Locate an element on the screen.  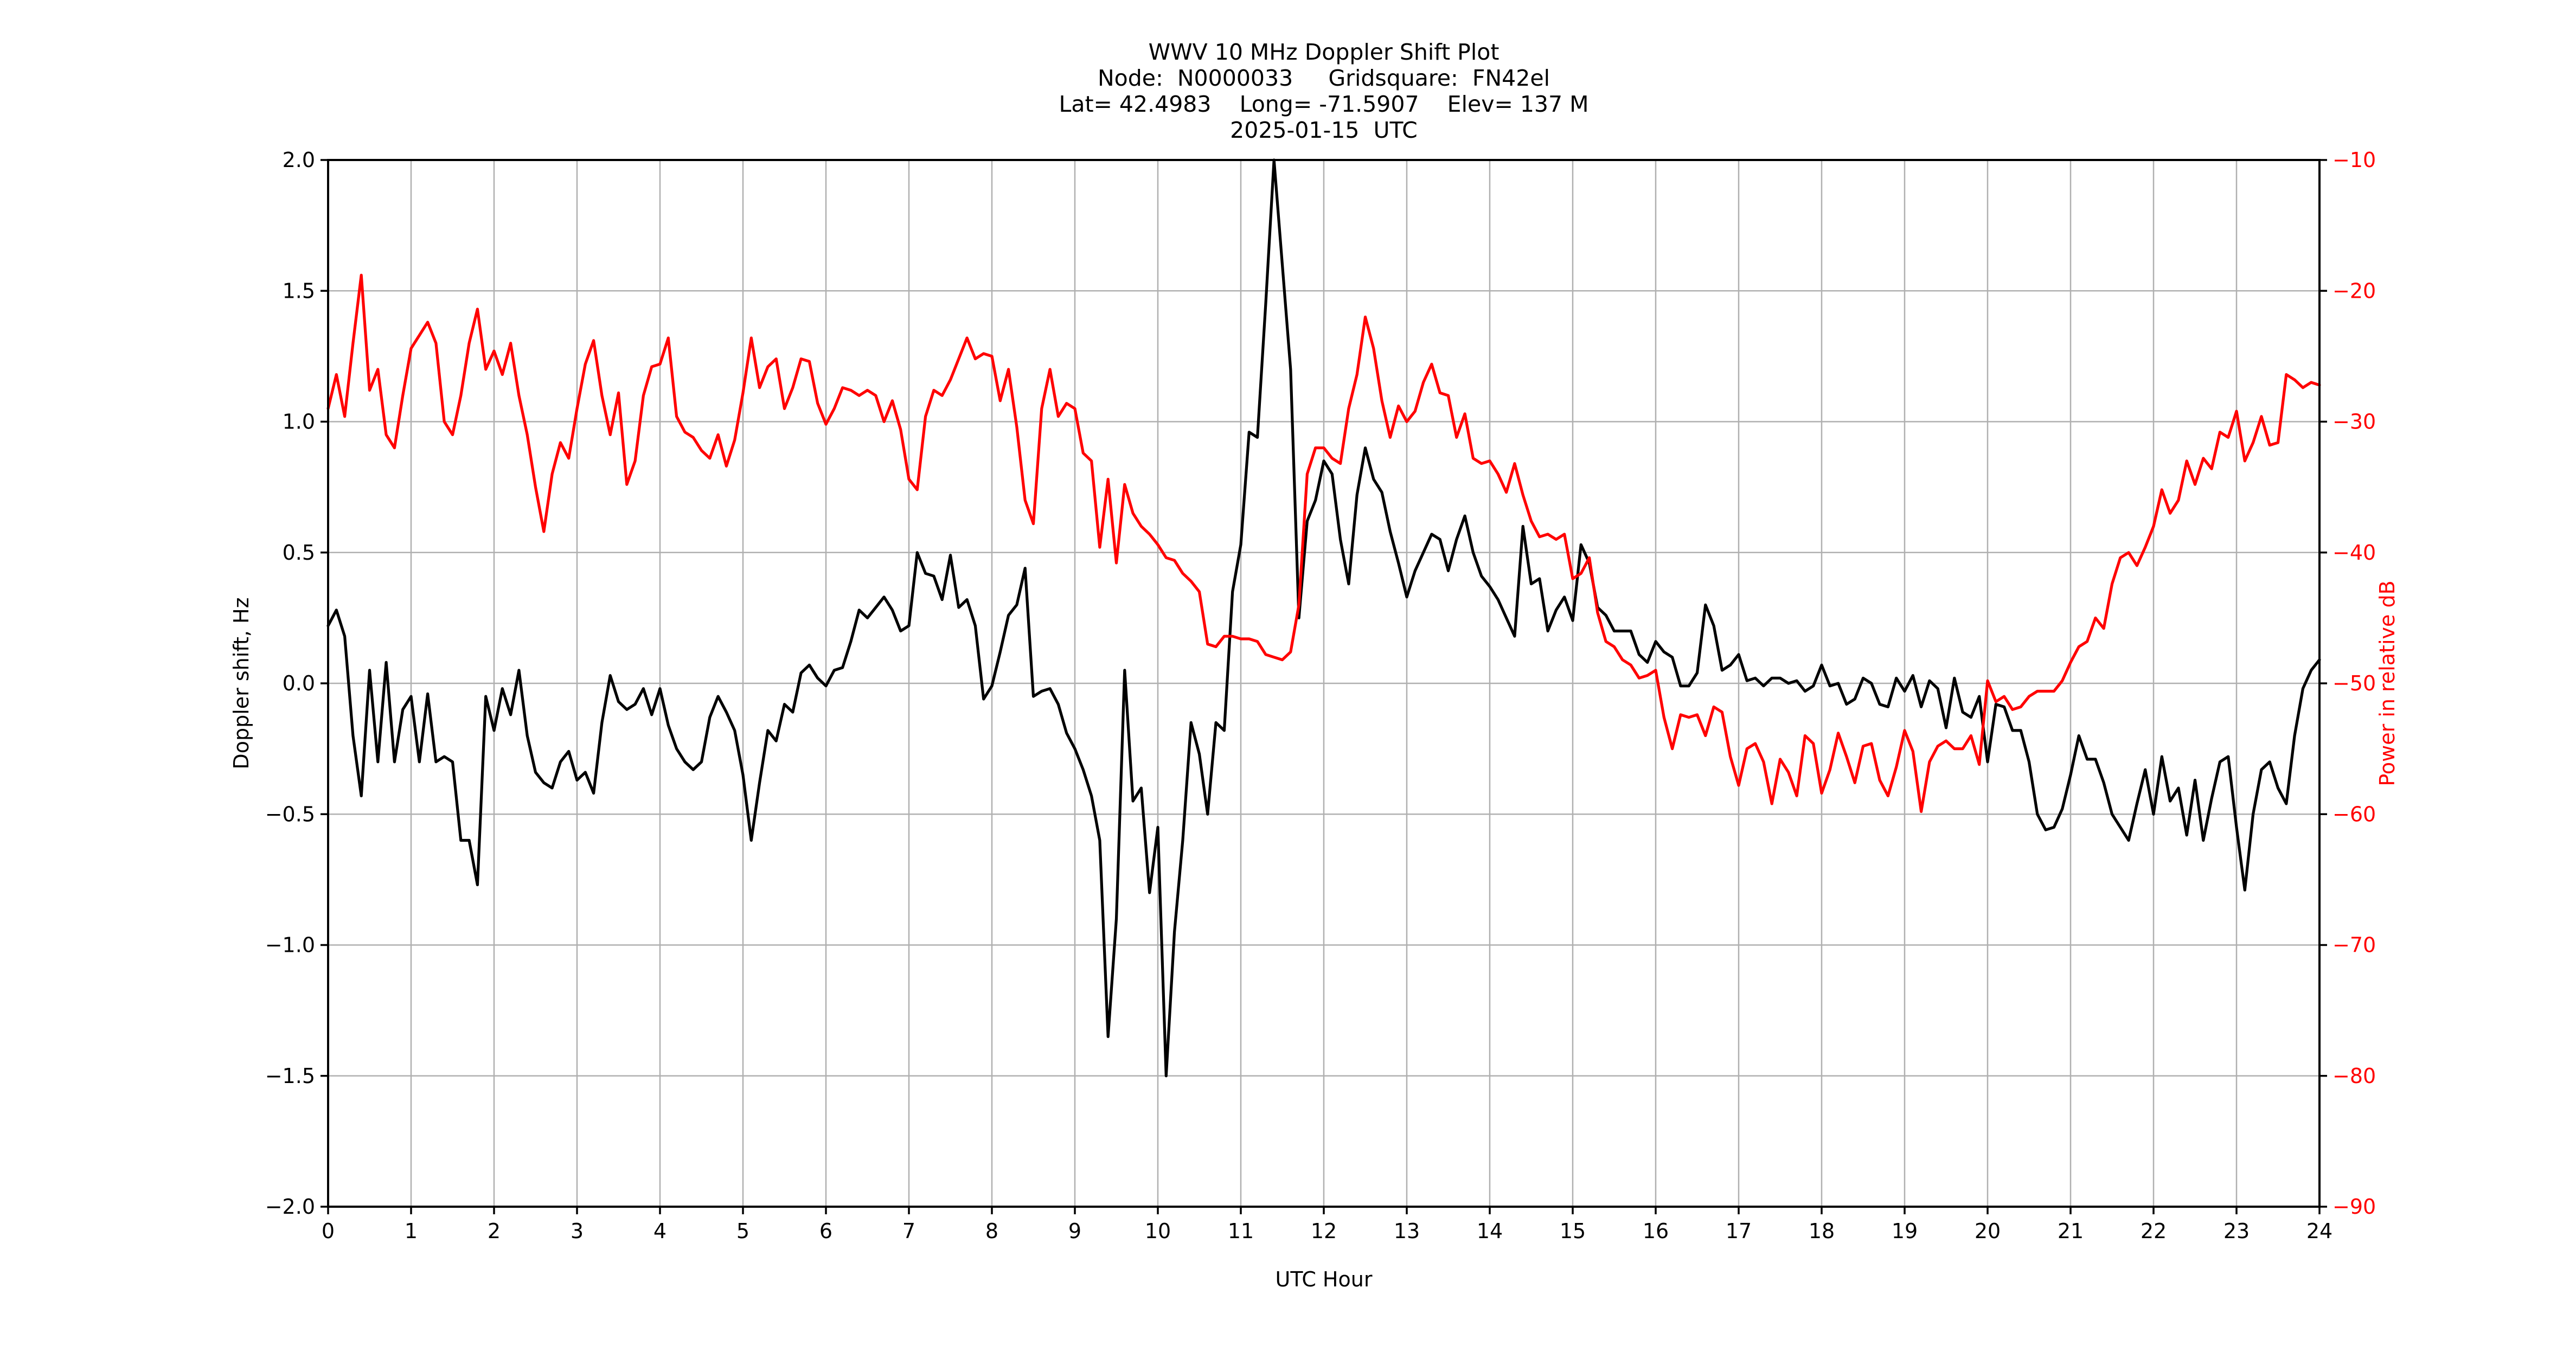
y-left-tick-label: −2.0 is located at coordinates (290, 1207).